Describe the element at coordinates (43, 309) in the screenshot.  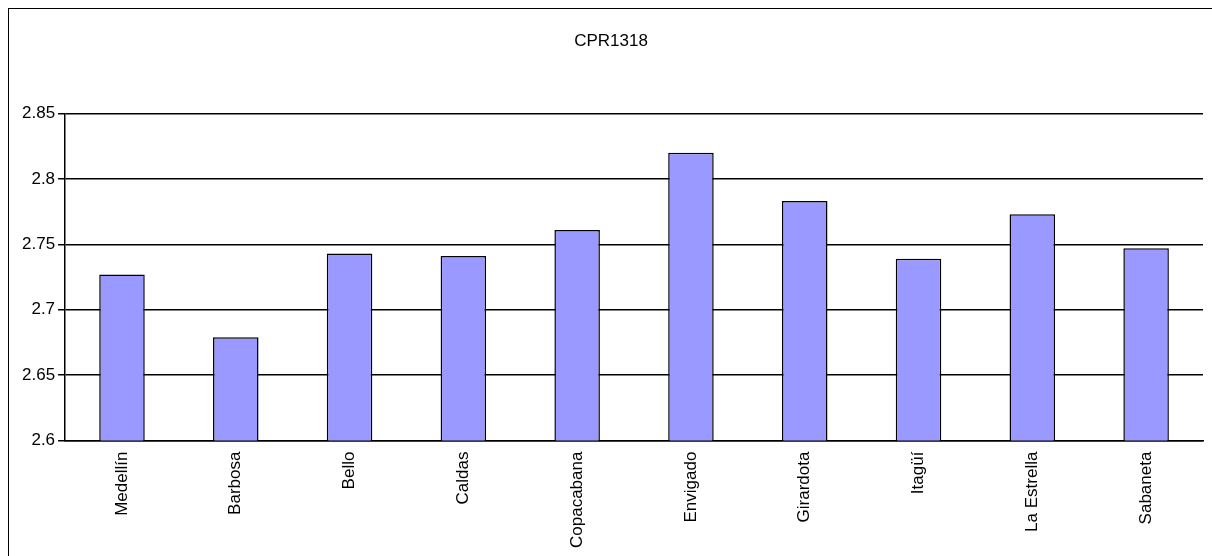
I see `y-tick-label: 2.7` at that location.